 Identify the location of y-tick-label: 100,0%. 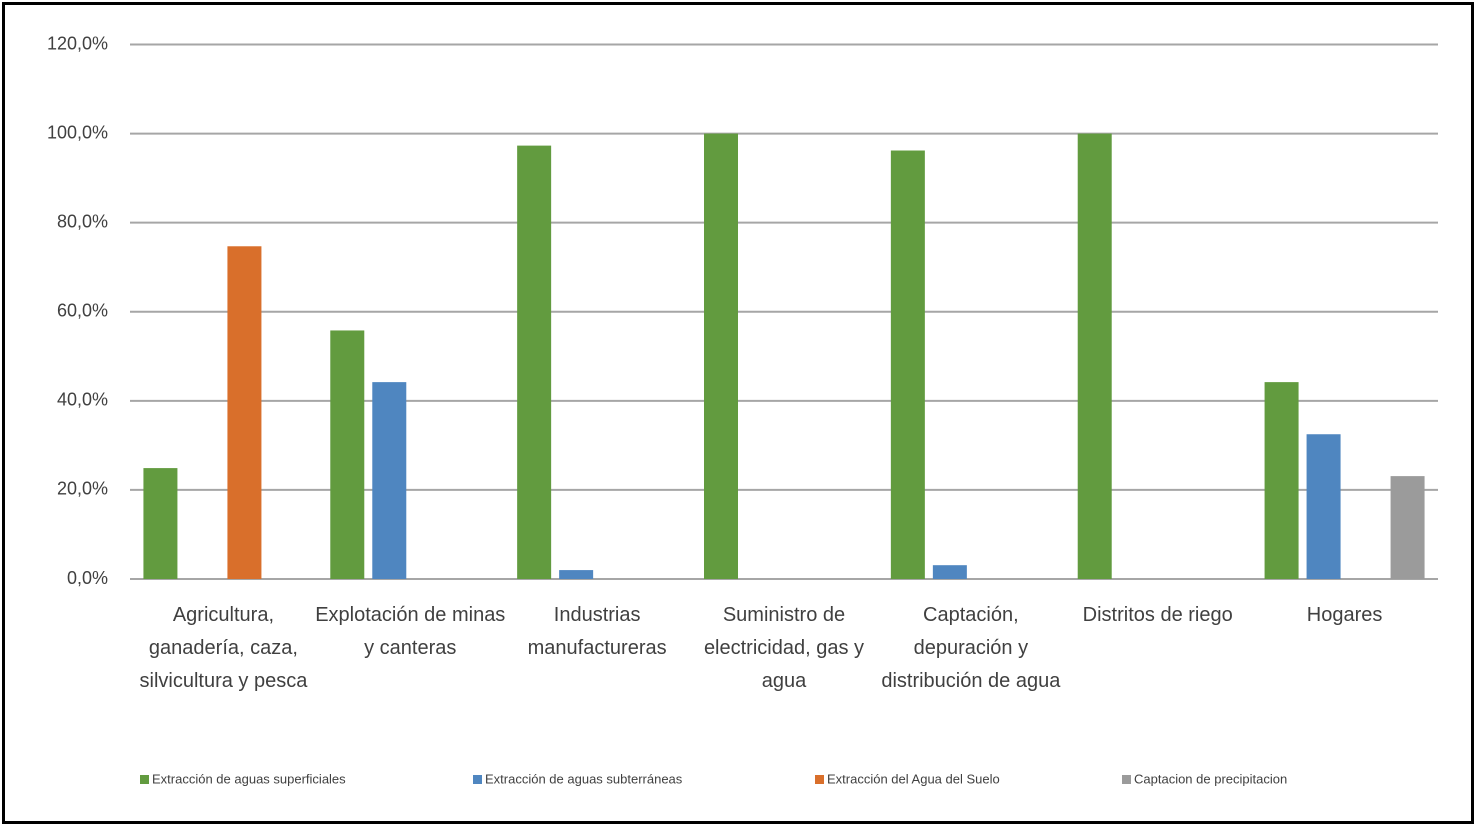
(77, 132).